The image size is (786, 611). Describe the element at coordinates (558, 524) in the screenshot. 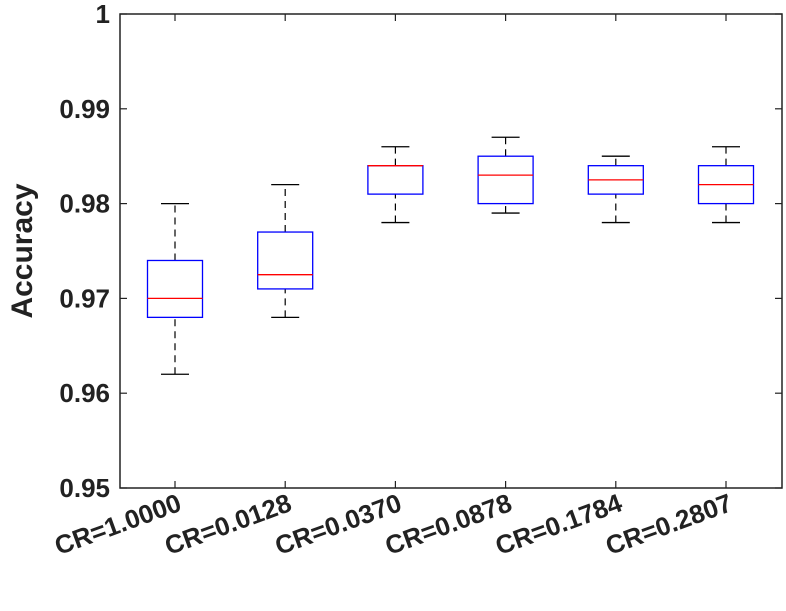

I see `x-tick-label: CR=0.1784` at that location.